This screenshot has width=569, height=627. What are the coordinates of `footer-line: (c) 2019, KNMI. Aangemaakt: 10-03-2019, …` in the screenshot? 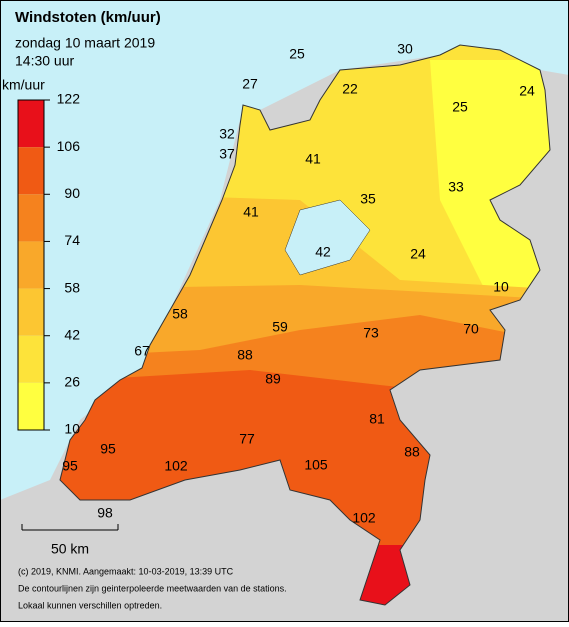 It's located at (126, 571).